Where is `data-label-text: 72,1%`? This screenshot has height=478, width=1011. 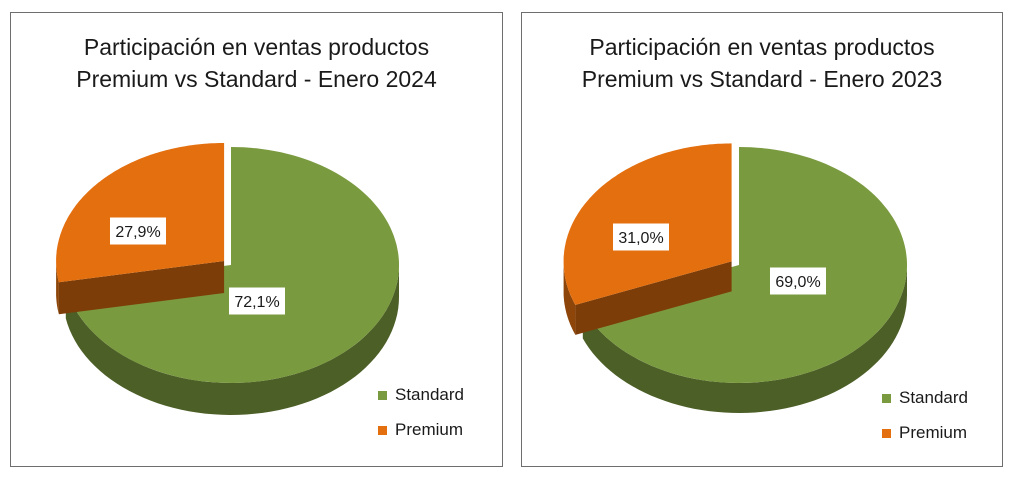
data-label-text: 72,1% is located at coordinates (256, 302).